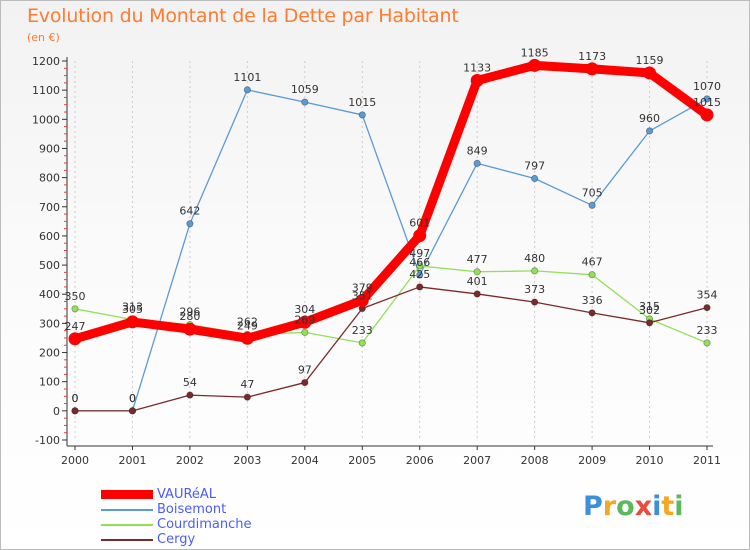  I want to click on y-tick-label: 600, so click(49, 236).